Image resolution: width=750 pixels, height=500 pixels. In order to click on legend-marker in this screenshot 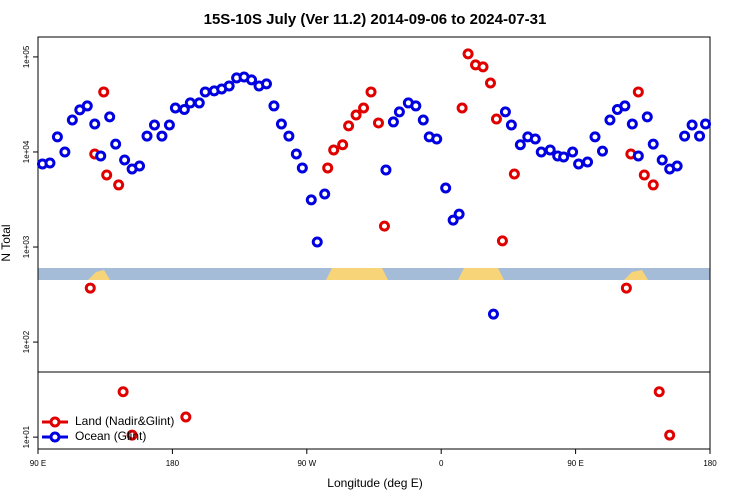, I will do `click(55, 437)`.